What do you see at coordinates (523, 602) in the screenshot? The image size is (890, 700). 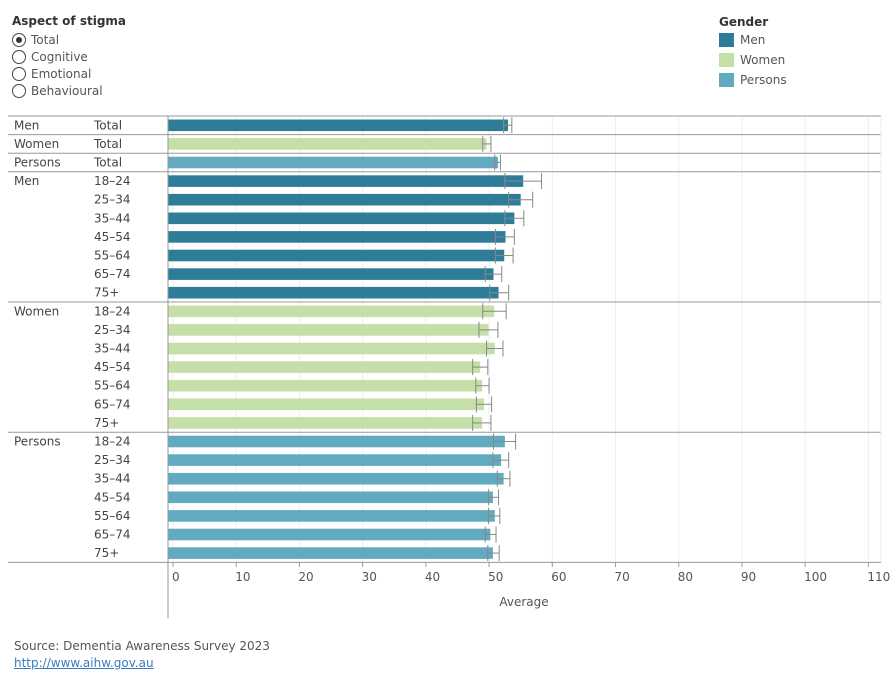 I see `x-axis-title: Average` at bounding box center [523, 602].